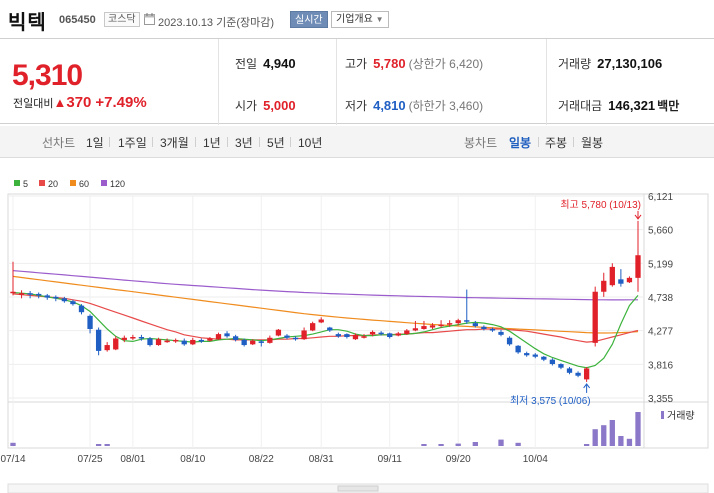 The image size is (714, 493). Describe the element at coordinates (117, 184) in the screenshot. I see `legend-label: 120` at that location.